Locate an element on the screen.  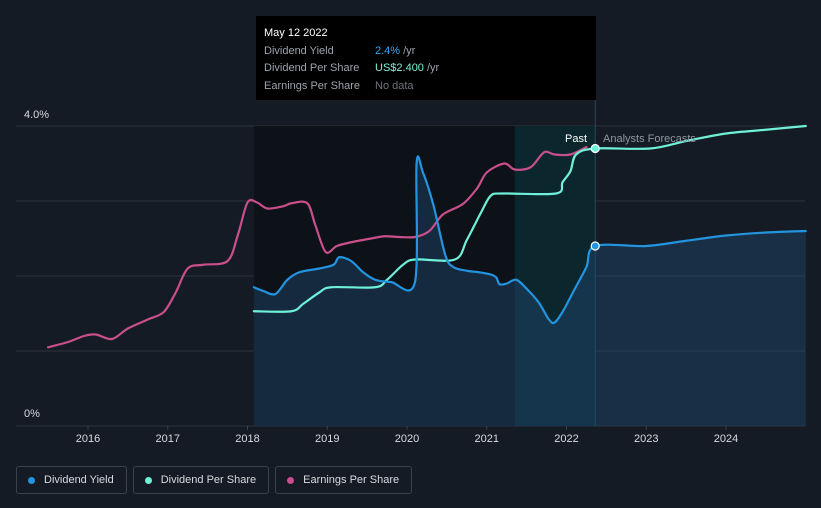
tooltip-value: 2.4% is located at coordinates (388, 50).